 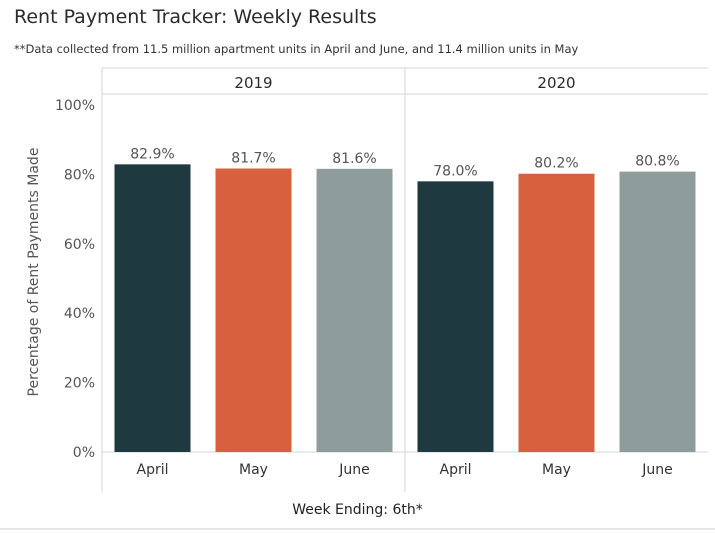 I want to click on bar-2020-may, so click(x=556, y=312).